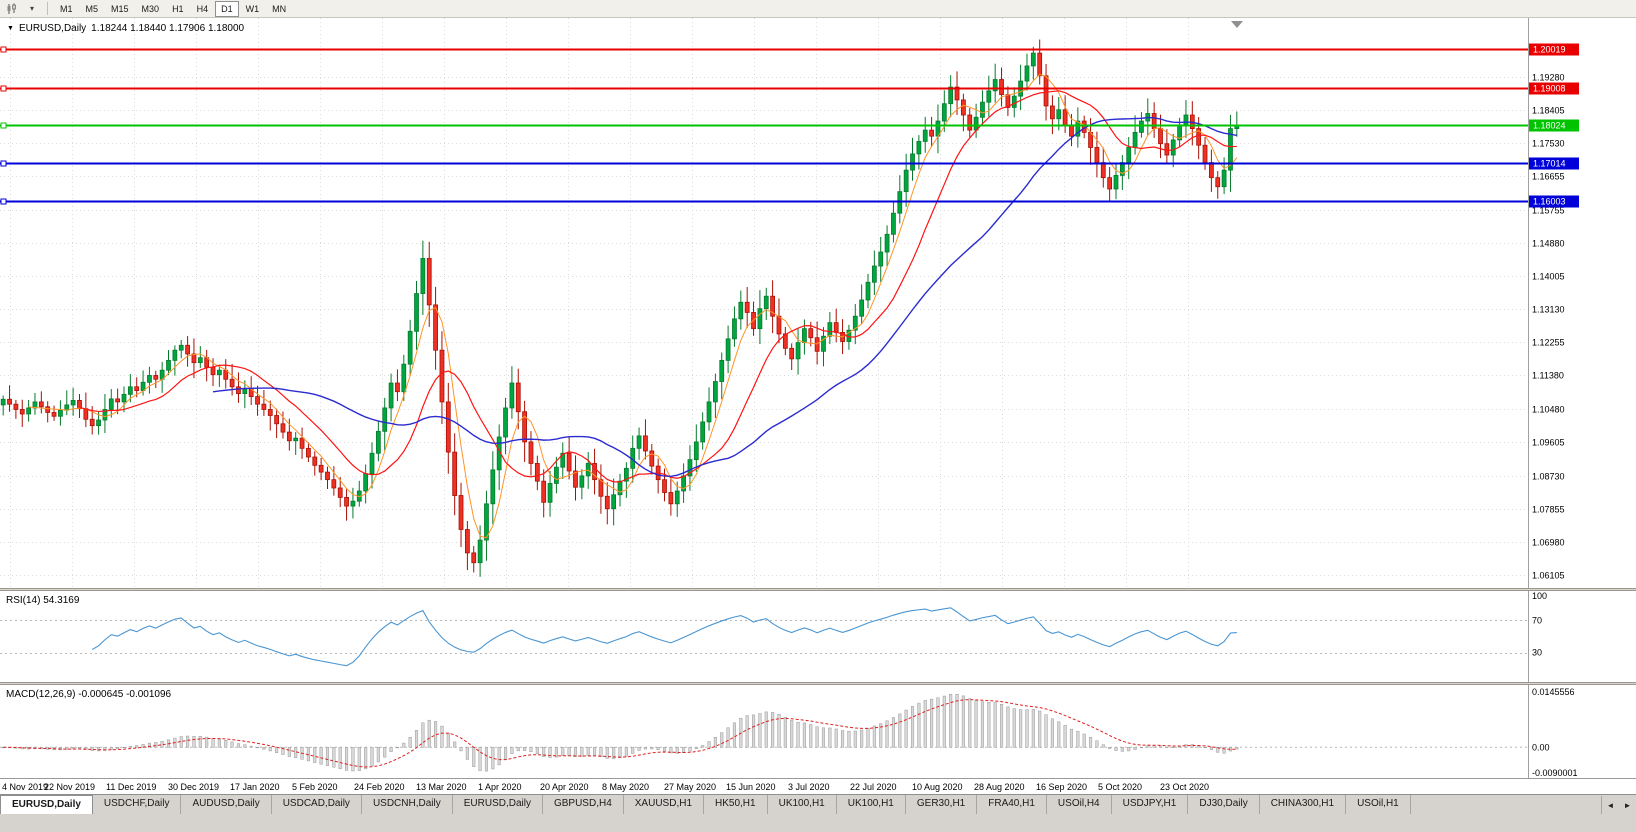 This screenshot has height=832, width=1636. I want to click on timeframe-button-m15: M15, so click(120, 9).